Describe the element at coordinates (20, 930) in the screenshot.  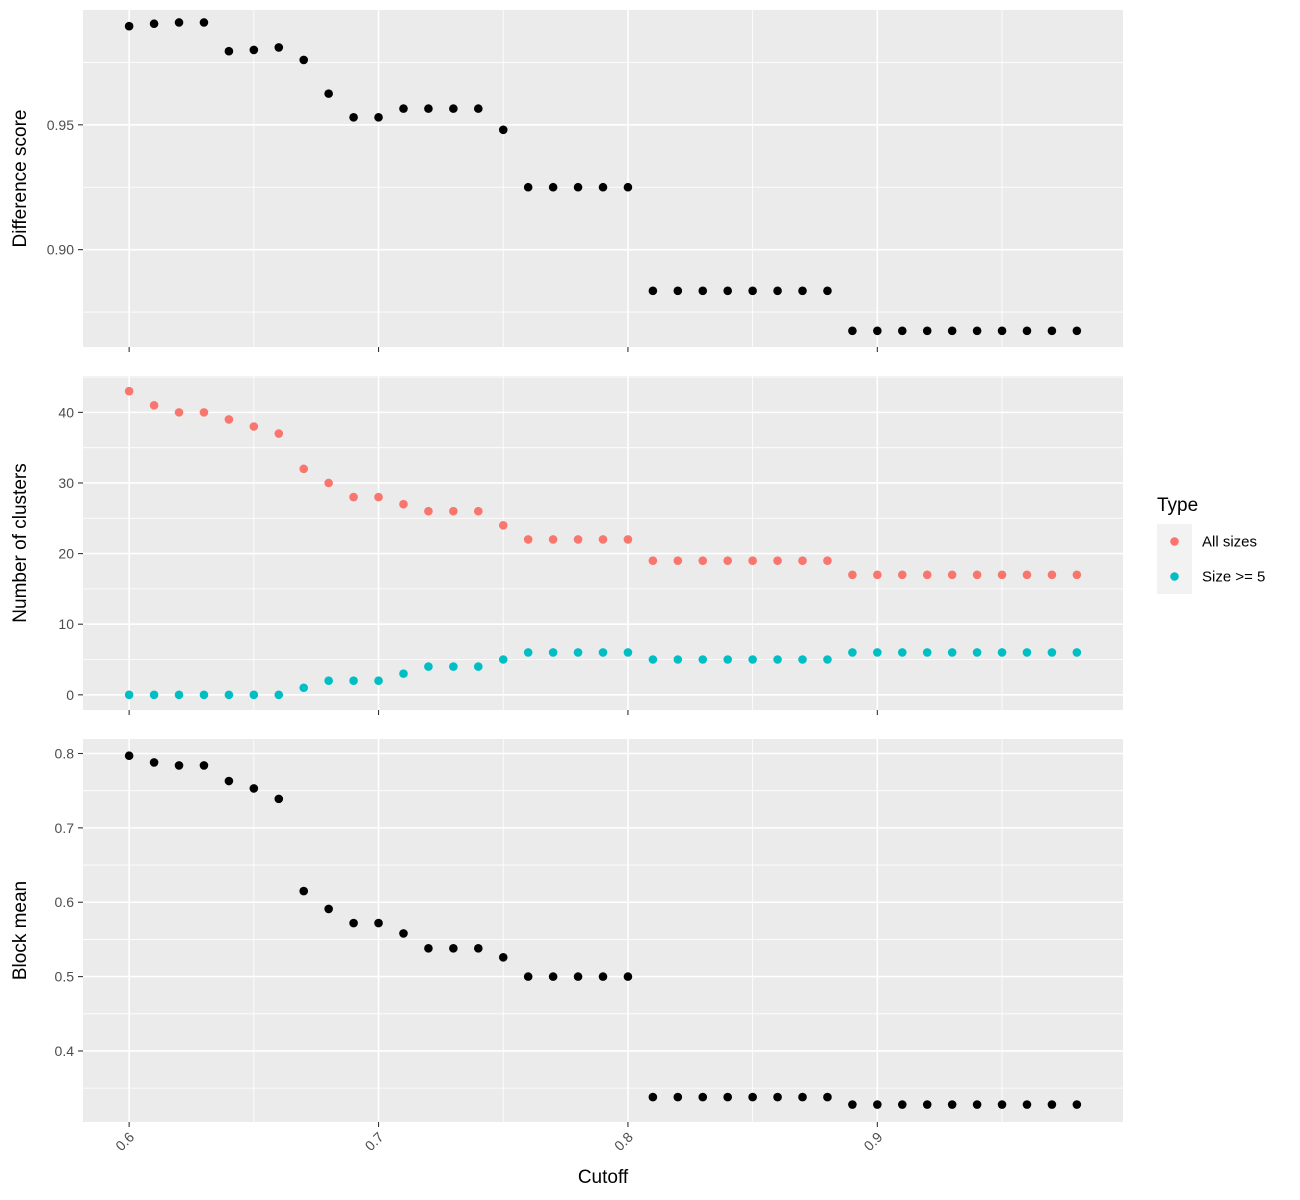
I see `y-axis-title: Block mean` at that location.